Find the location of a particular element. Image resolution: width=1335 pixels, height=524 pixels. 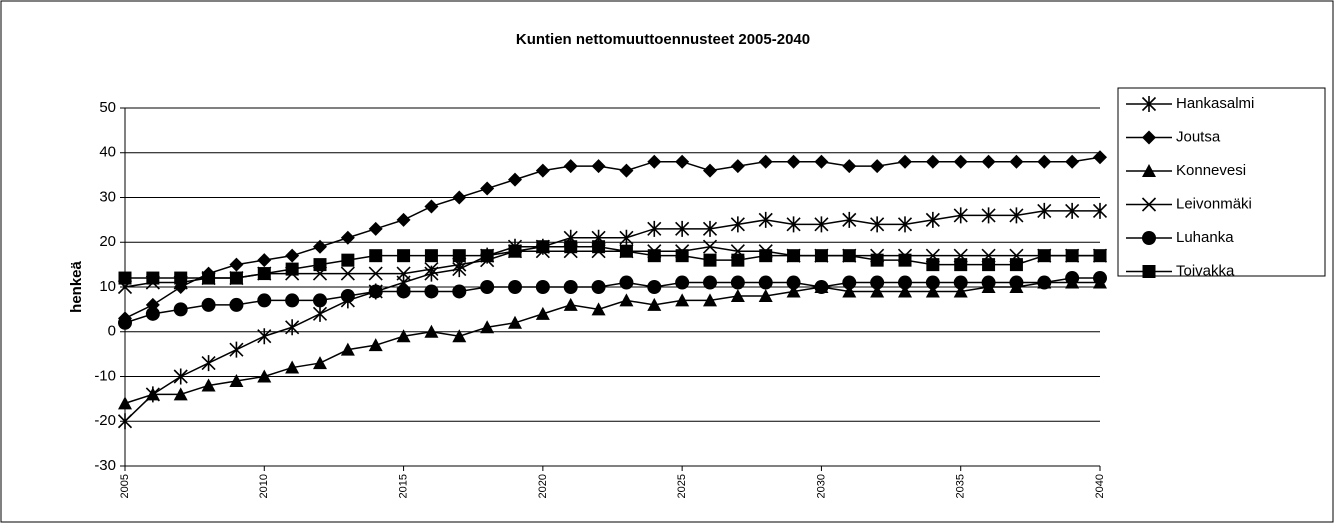

y-tick-label: 20 is located at coordinates (107, 241).